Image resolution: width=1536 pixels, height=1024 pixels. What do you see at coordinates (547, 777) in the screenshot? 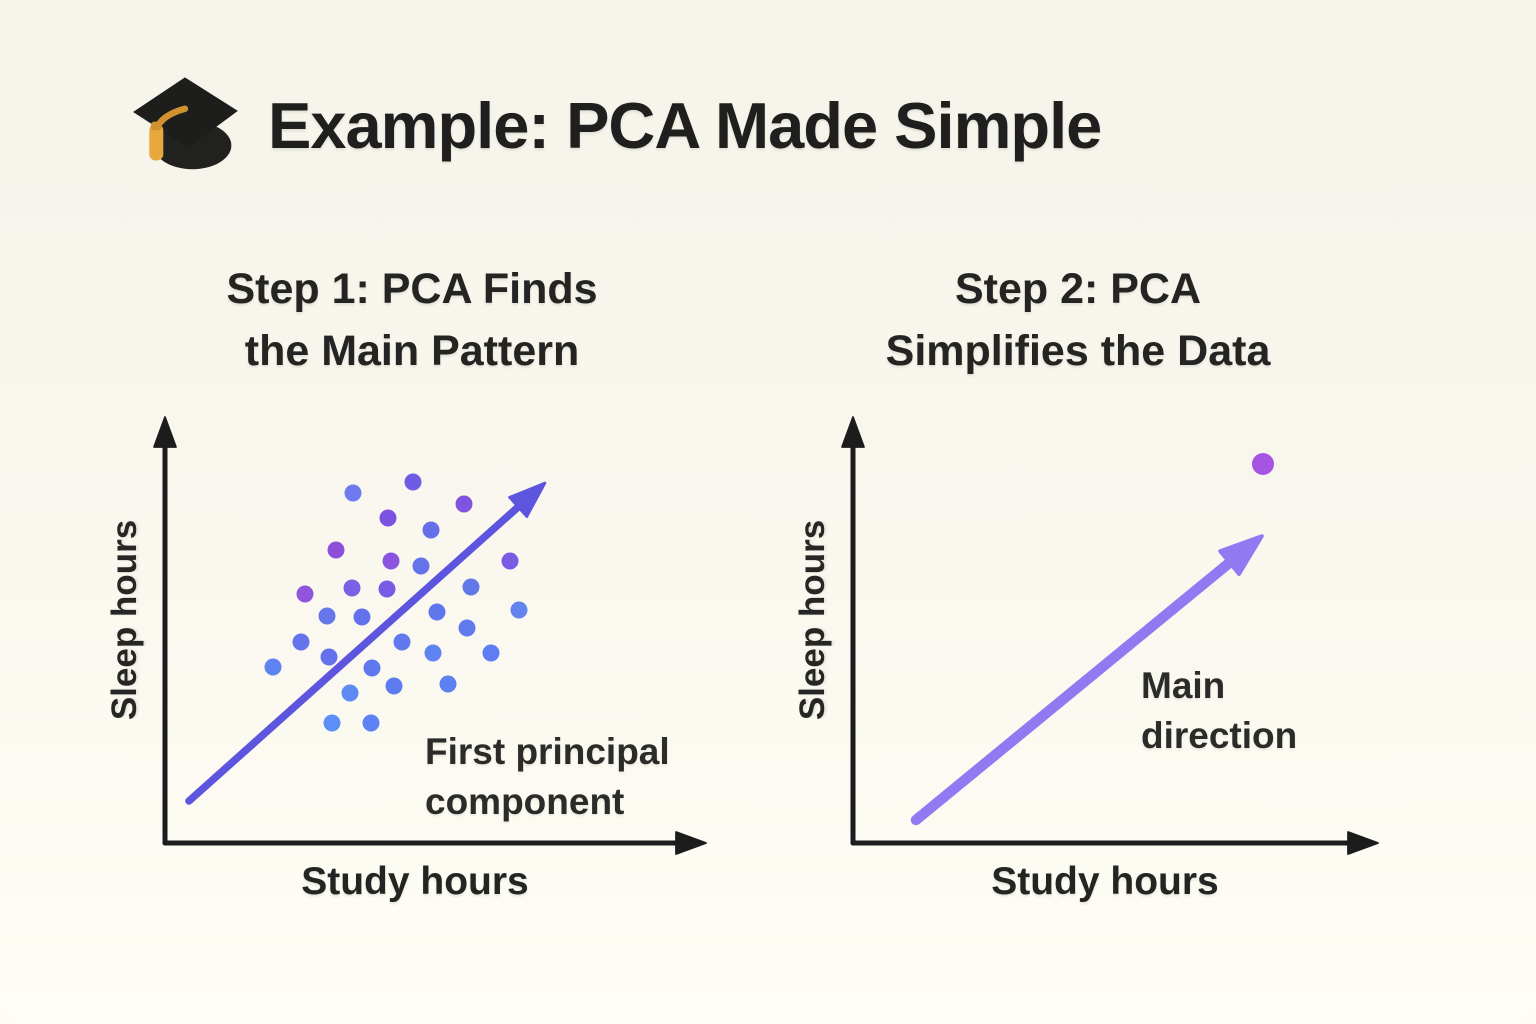
I see `step1-annotation: First principal component` at bounding box center [547, 777].